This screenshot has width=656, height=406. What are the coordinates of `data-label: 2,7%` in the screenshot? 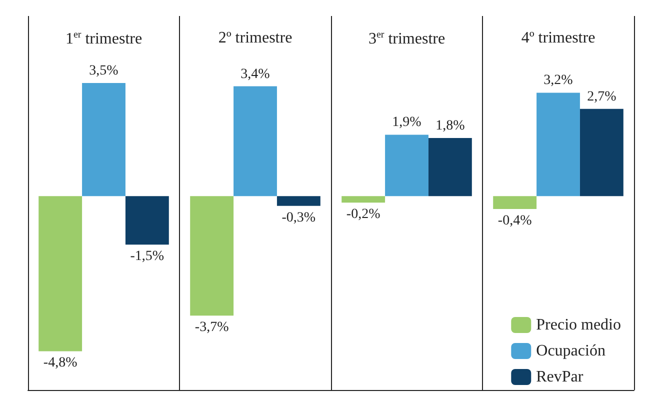 It's located at (602, 96).